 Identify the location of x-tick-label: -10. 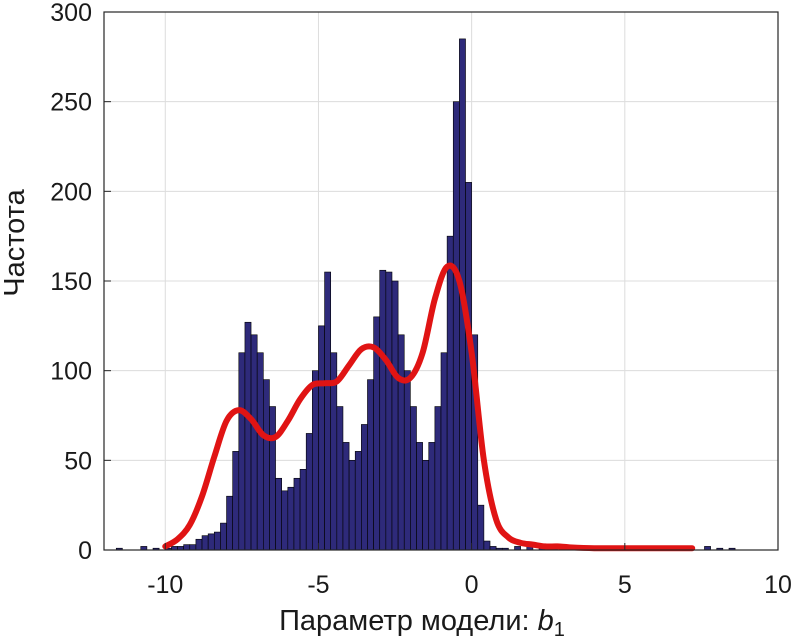
(165, 585).